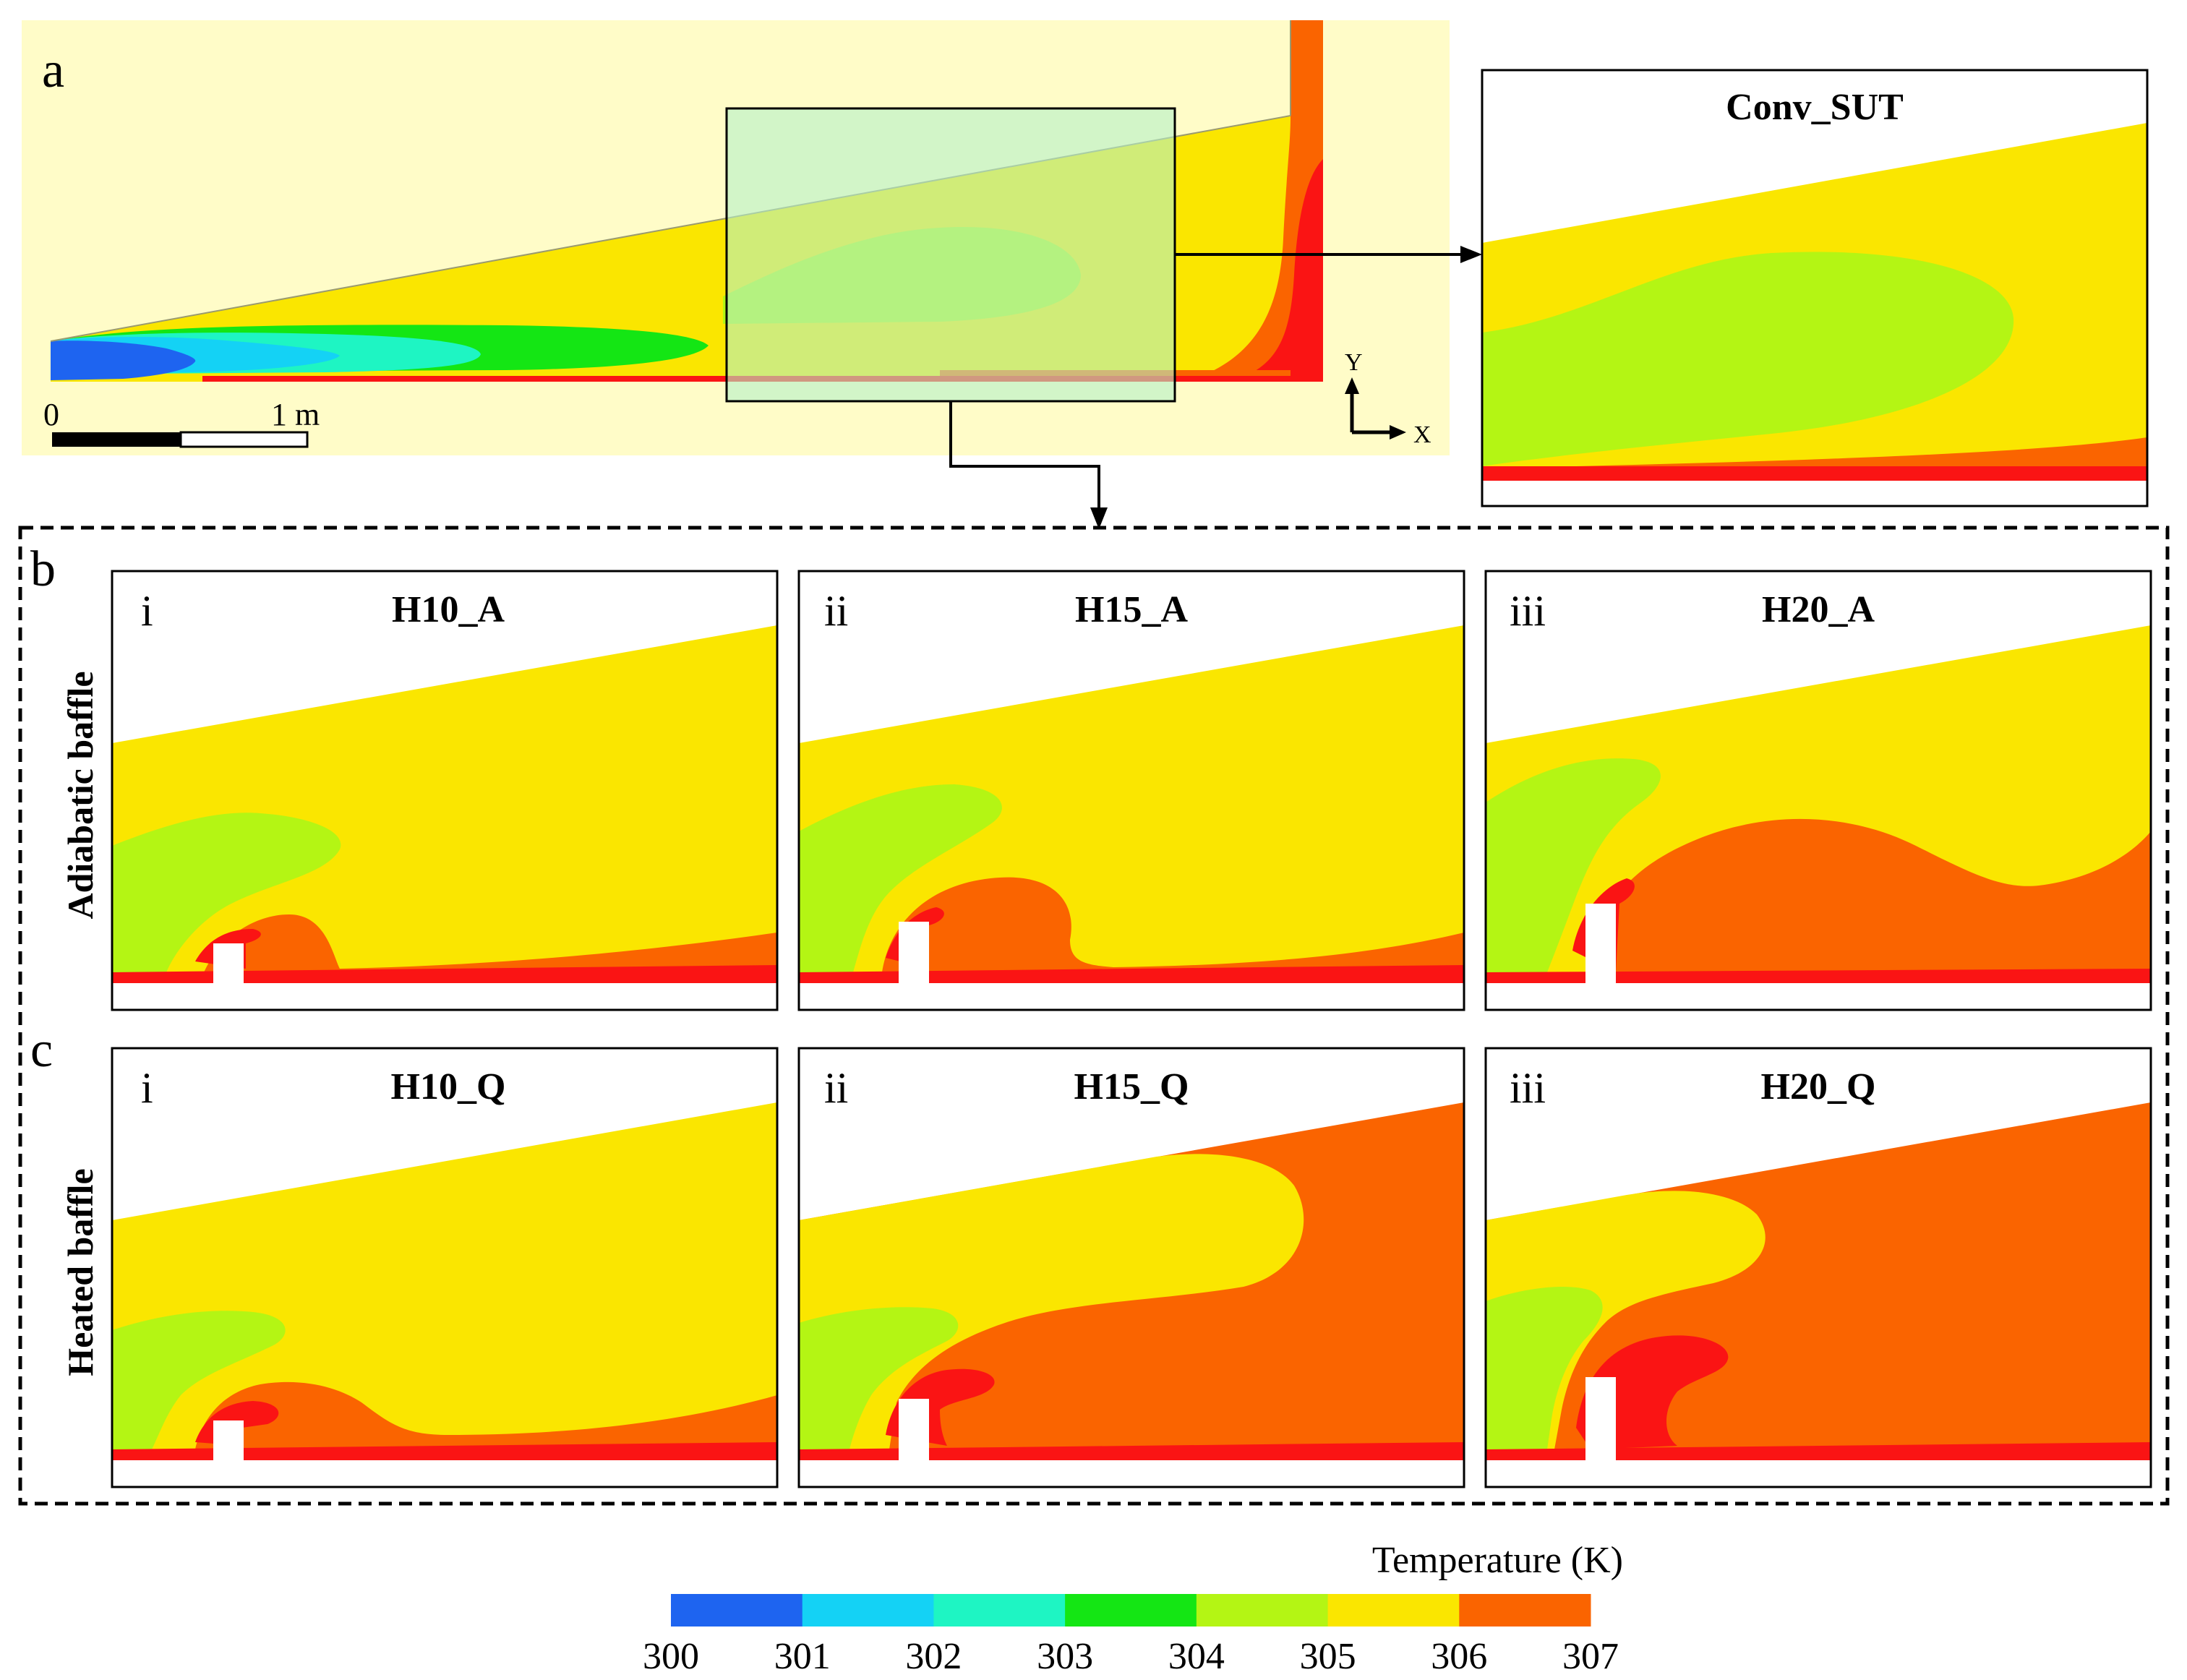 The image size is (2187, 1680). I want to click on colorbar-tick-label: 302, so click(933, 1656).